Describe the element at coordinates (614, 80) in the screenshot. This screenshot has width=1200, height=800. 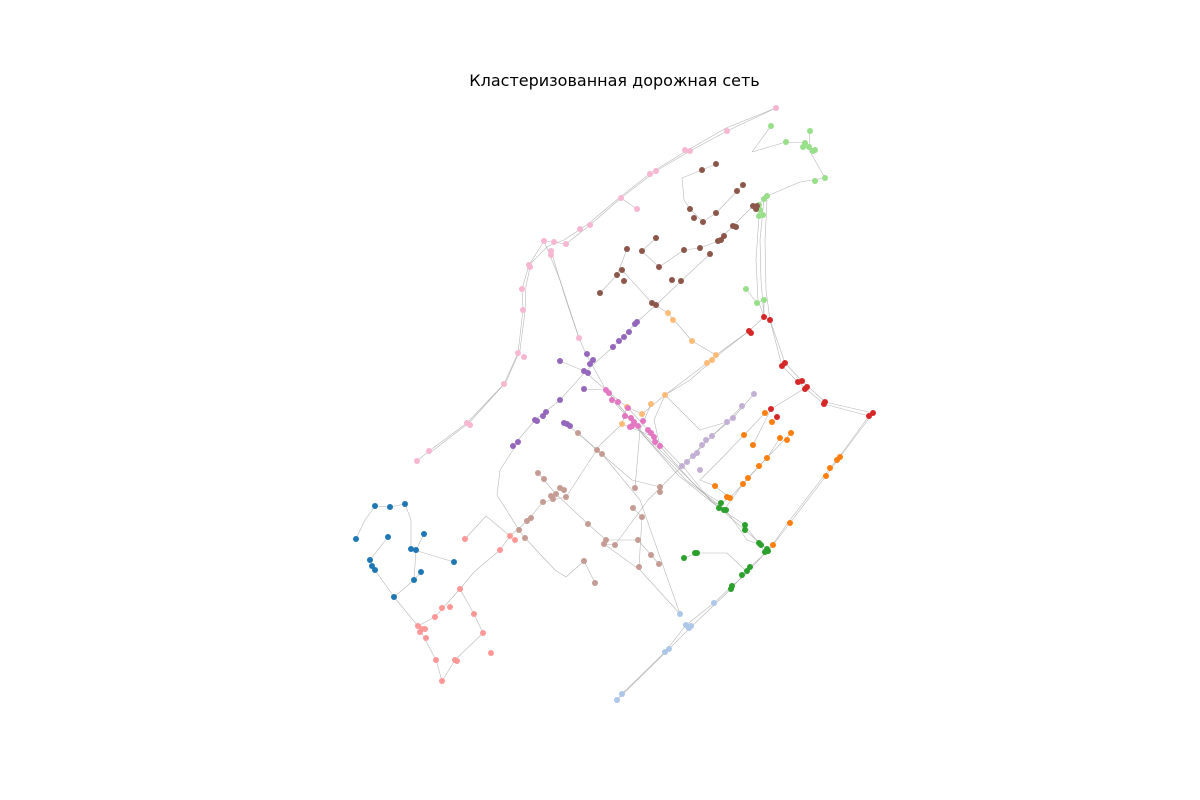
I see `chart-title: Кластеризованная дорожная сеть` at that location.